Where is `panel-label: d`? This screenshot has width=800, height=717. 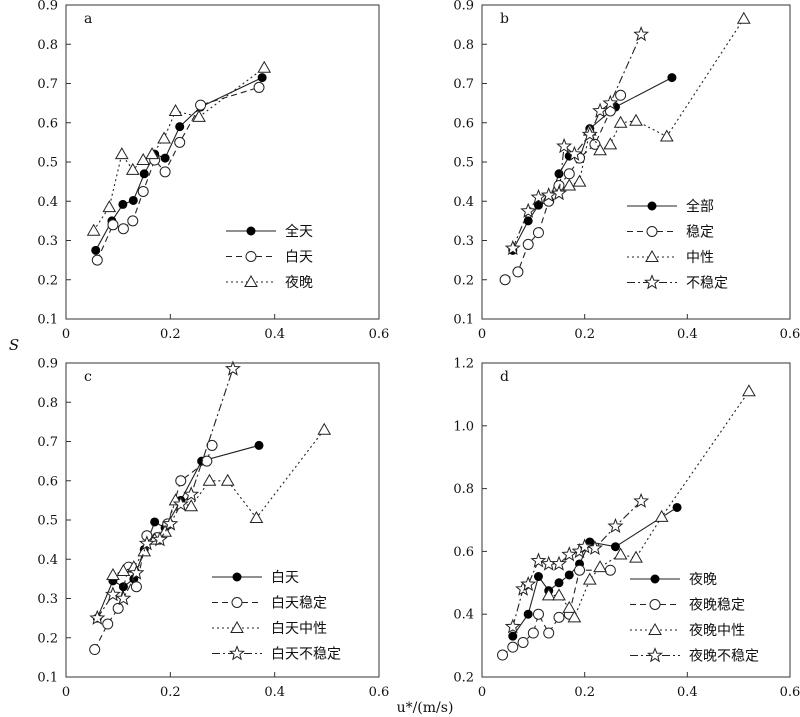
panel-label: d is located at coordinates (504, 377).